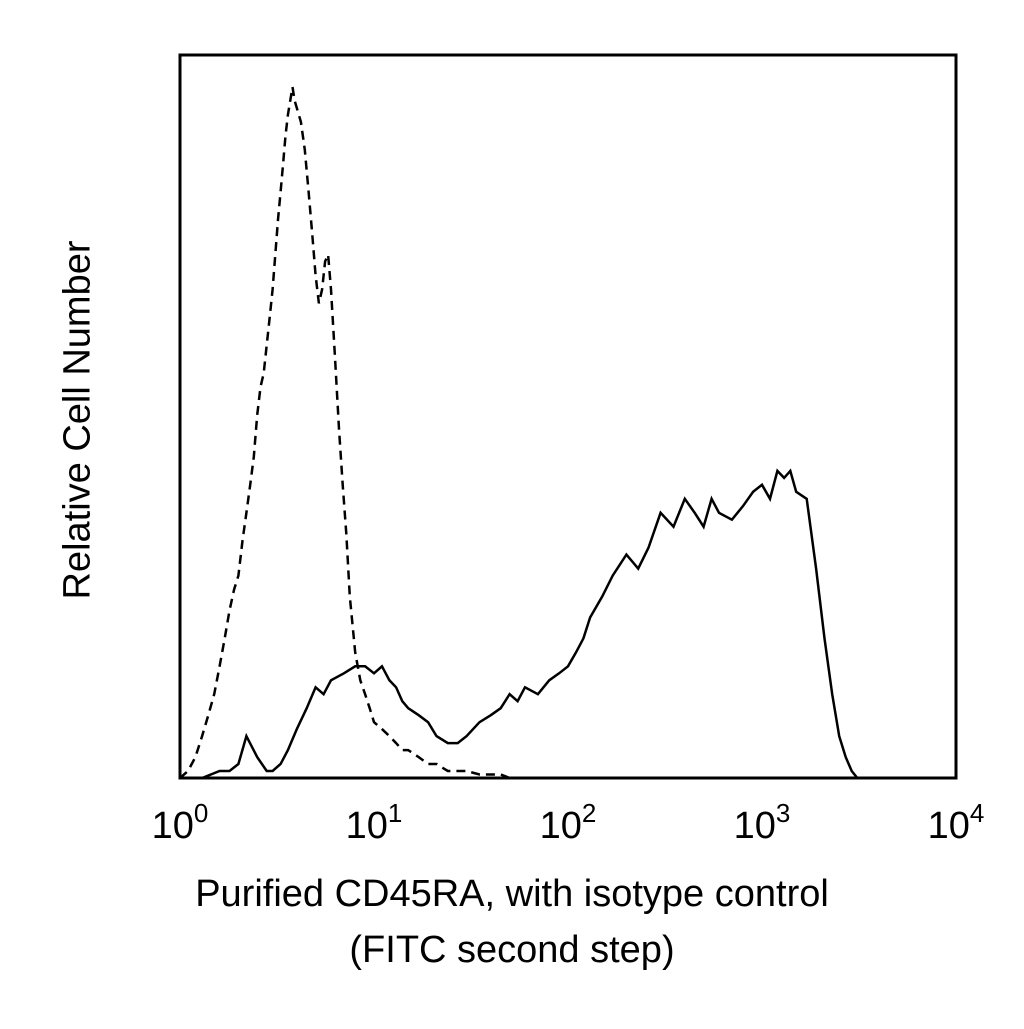 This screenshot has height=1029, width=1024. What do you see at coordinates (783, 813) in the screenshot?
I see `x-tick-exponent: 3` at bounding box center [783, 813].